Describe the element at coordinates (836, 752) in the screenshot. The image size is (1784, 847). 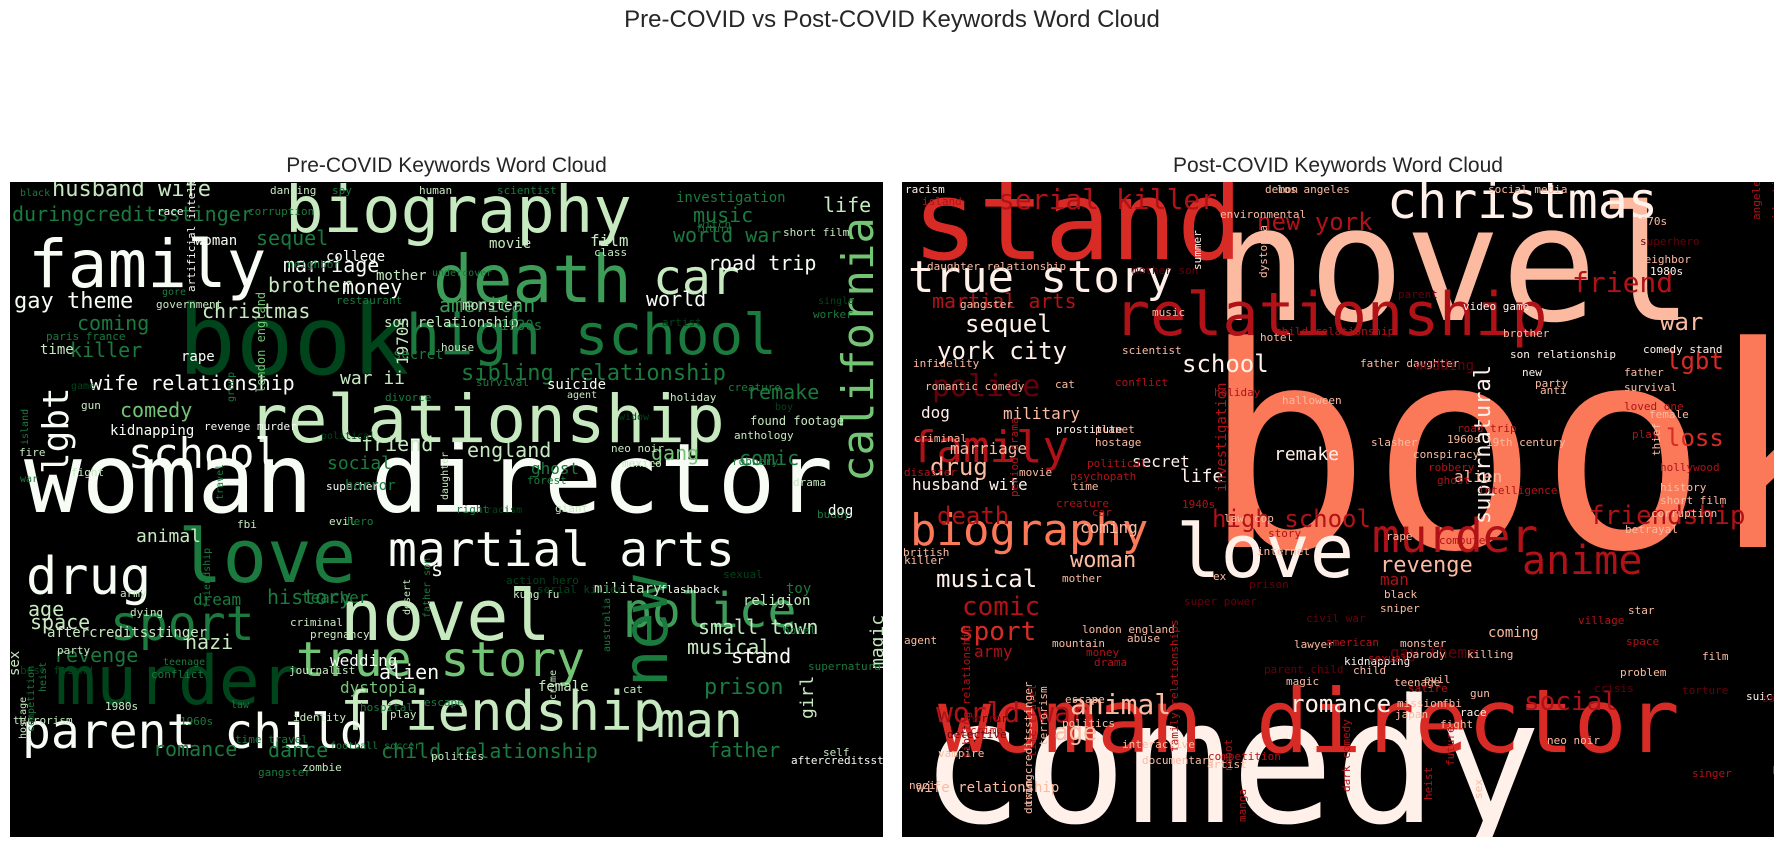
I see `word-self: self` at that location.